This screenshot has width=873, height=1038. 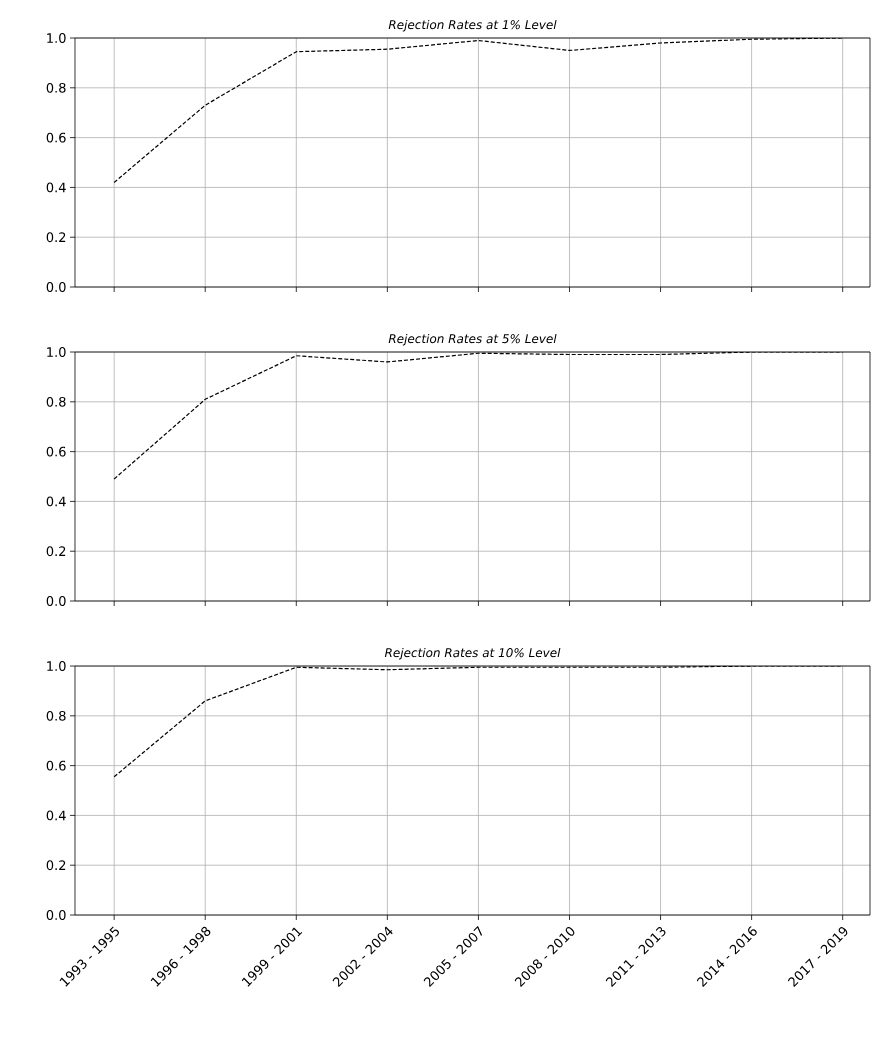 I want to click on chart-title: Rejection Rates at 10% Level, so click(x=472, y=653).